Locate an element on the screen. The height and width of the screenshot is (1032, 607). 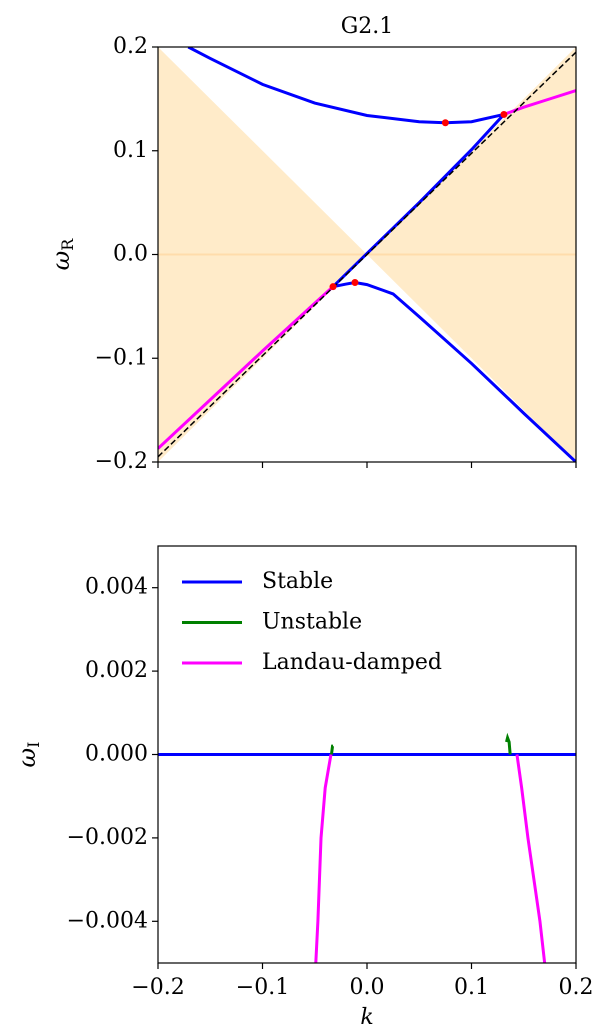
y-tick-label: 0.2 is located at coordinates (130, 46).